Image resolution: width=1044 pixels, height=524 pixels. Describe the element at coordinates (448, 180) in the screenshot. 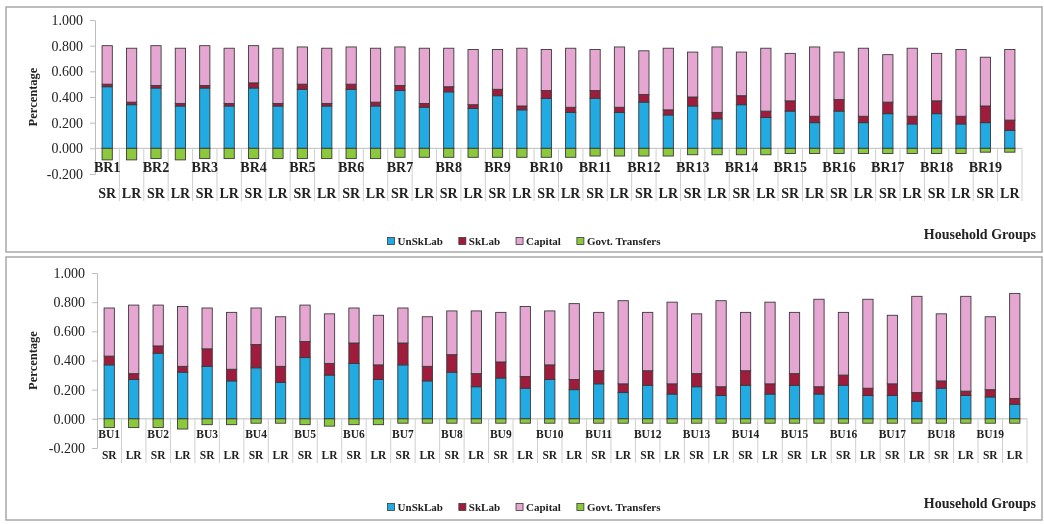

I see `x-tick-label: BR8 SR` at that location.